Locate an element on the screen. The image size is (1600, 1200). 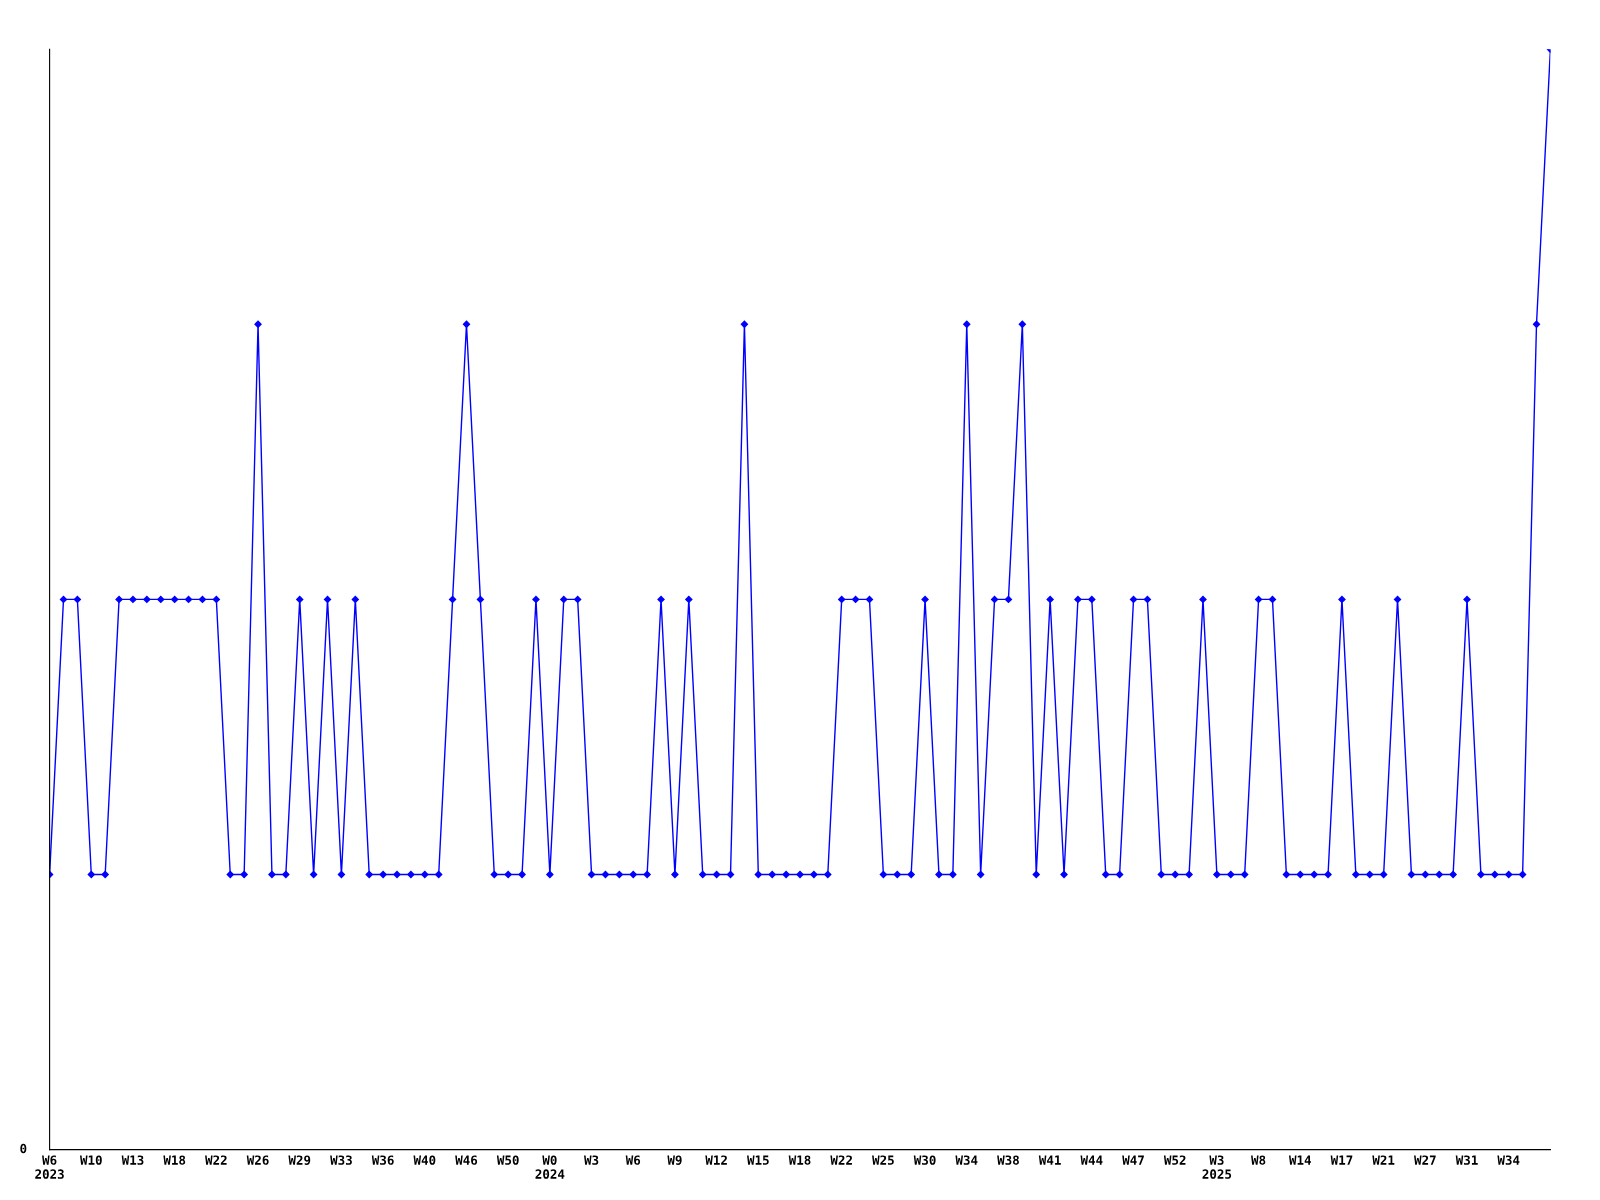
x-tick-label: W25 is located at coordinates (883, 1160).